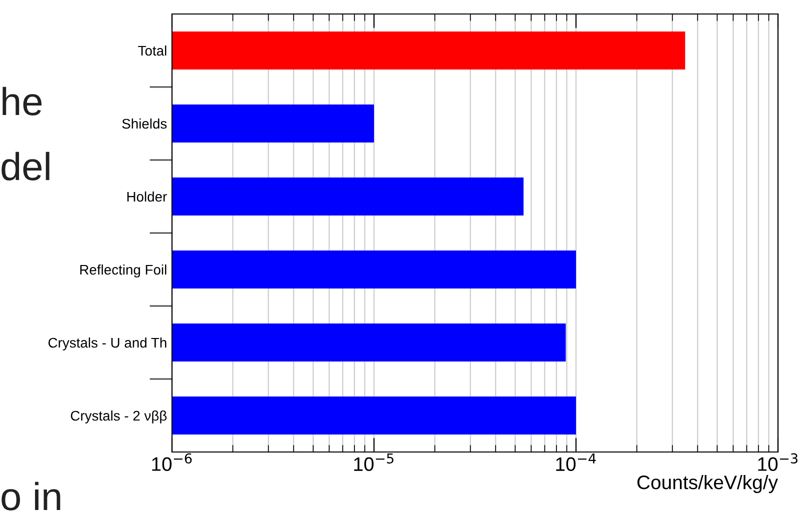  Describe the element at coordinates (374, 462) in the screenshot. I see `x-tick-label: 10$^{−5}$` at that location.